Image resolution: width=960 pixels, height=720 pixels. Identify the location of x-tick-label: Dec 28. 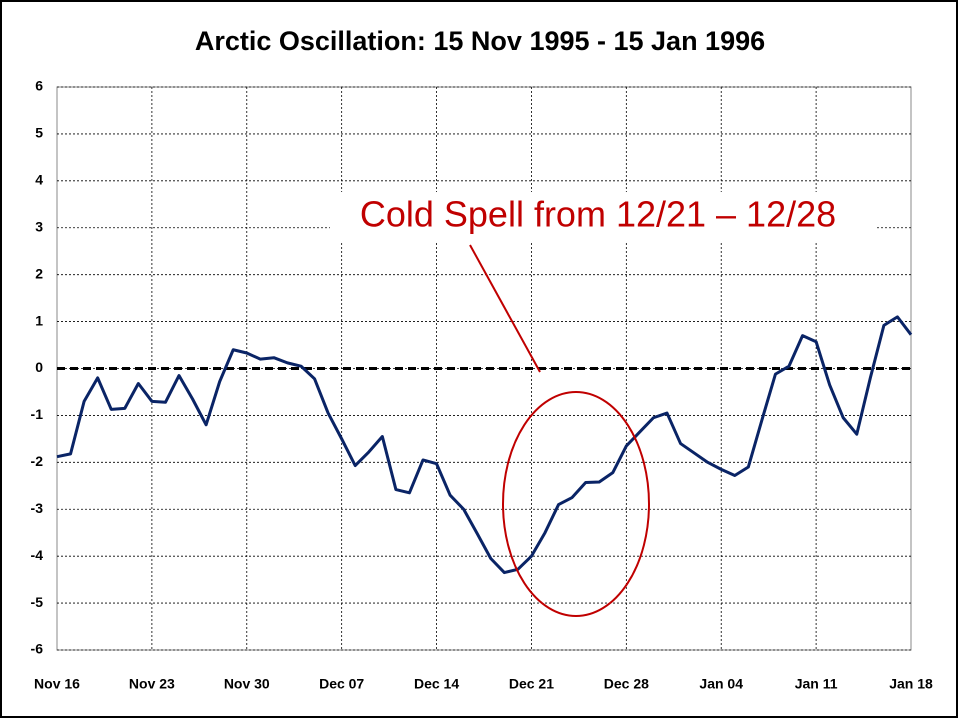
(626, 684).